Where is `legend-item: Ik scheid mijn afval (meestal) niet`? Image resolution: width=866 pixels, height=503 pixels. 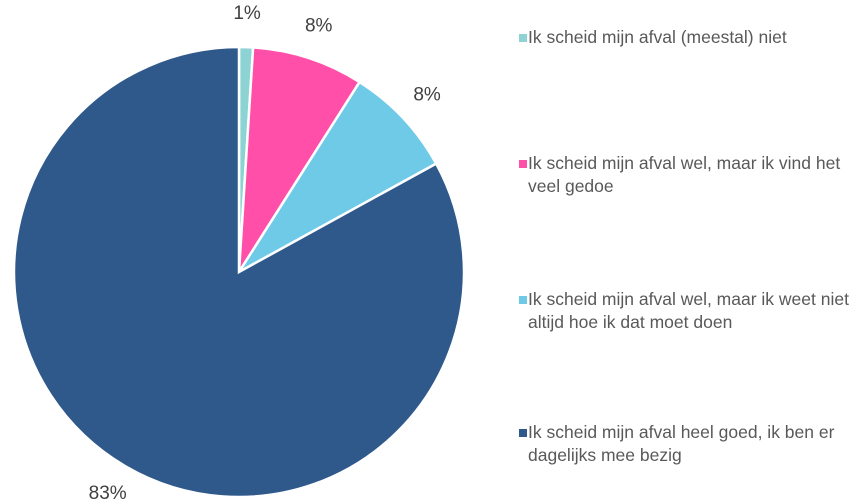 legend-item: Ik scheid mijn afval (meestal) niet is located at coordinates (691, 37).